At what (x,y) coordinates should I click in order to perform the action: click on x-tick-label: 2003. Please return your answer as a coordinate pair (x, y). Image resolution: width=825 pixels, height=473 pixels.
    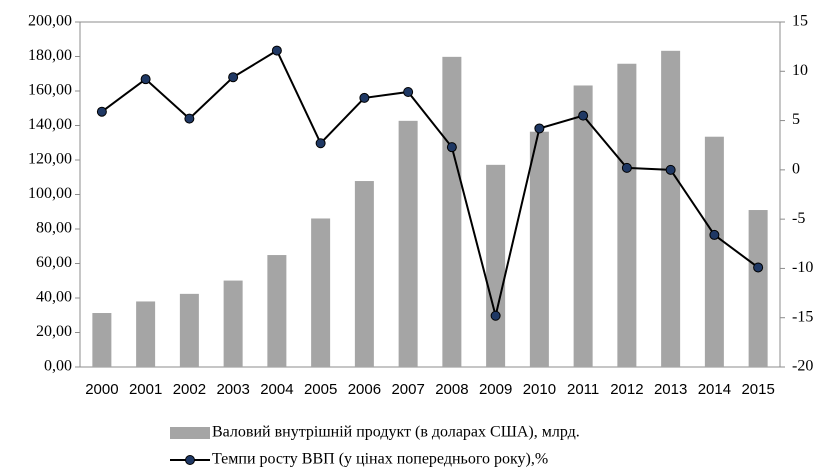
    Looking at the image, I should click on (232, 389).